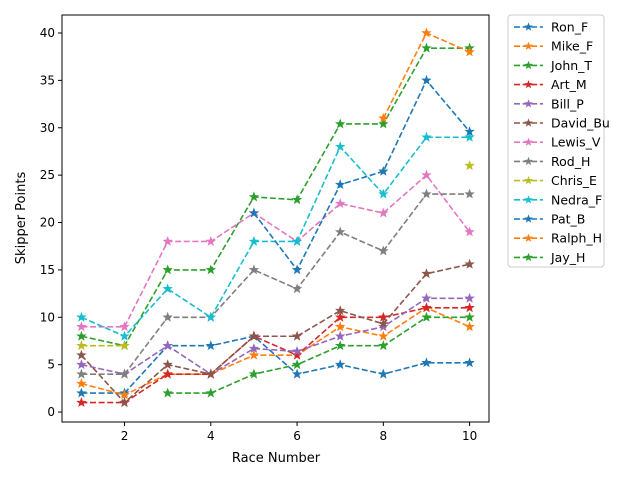 This screenshot has width=640, height=484. What do you see at coordinates (469, 436) in the screenshot?
I see `x-tick-label: 10` at bounding box center [469, 436].